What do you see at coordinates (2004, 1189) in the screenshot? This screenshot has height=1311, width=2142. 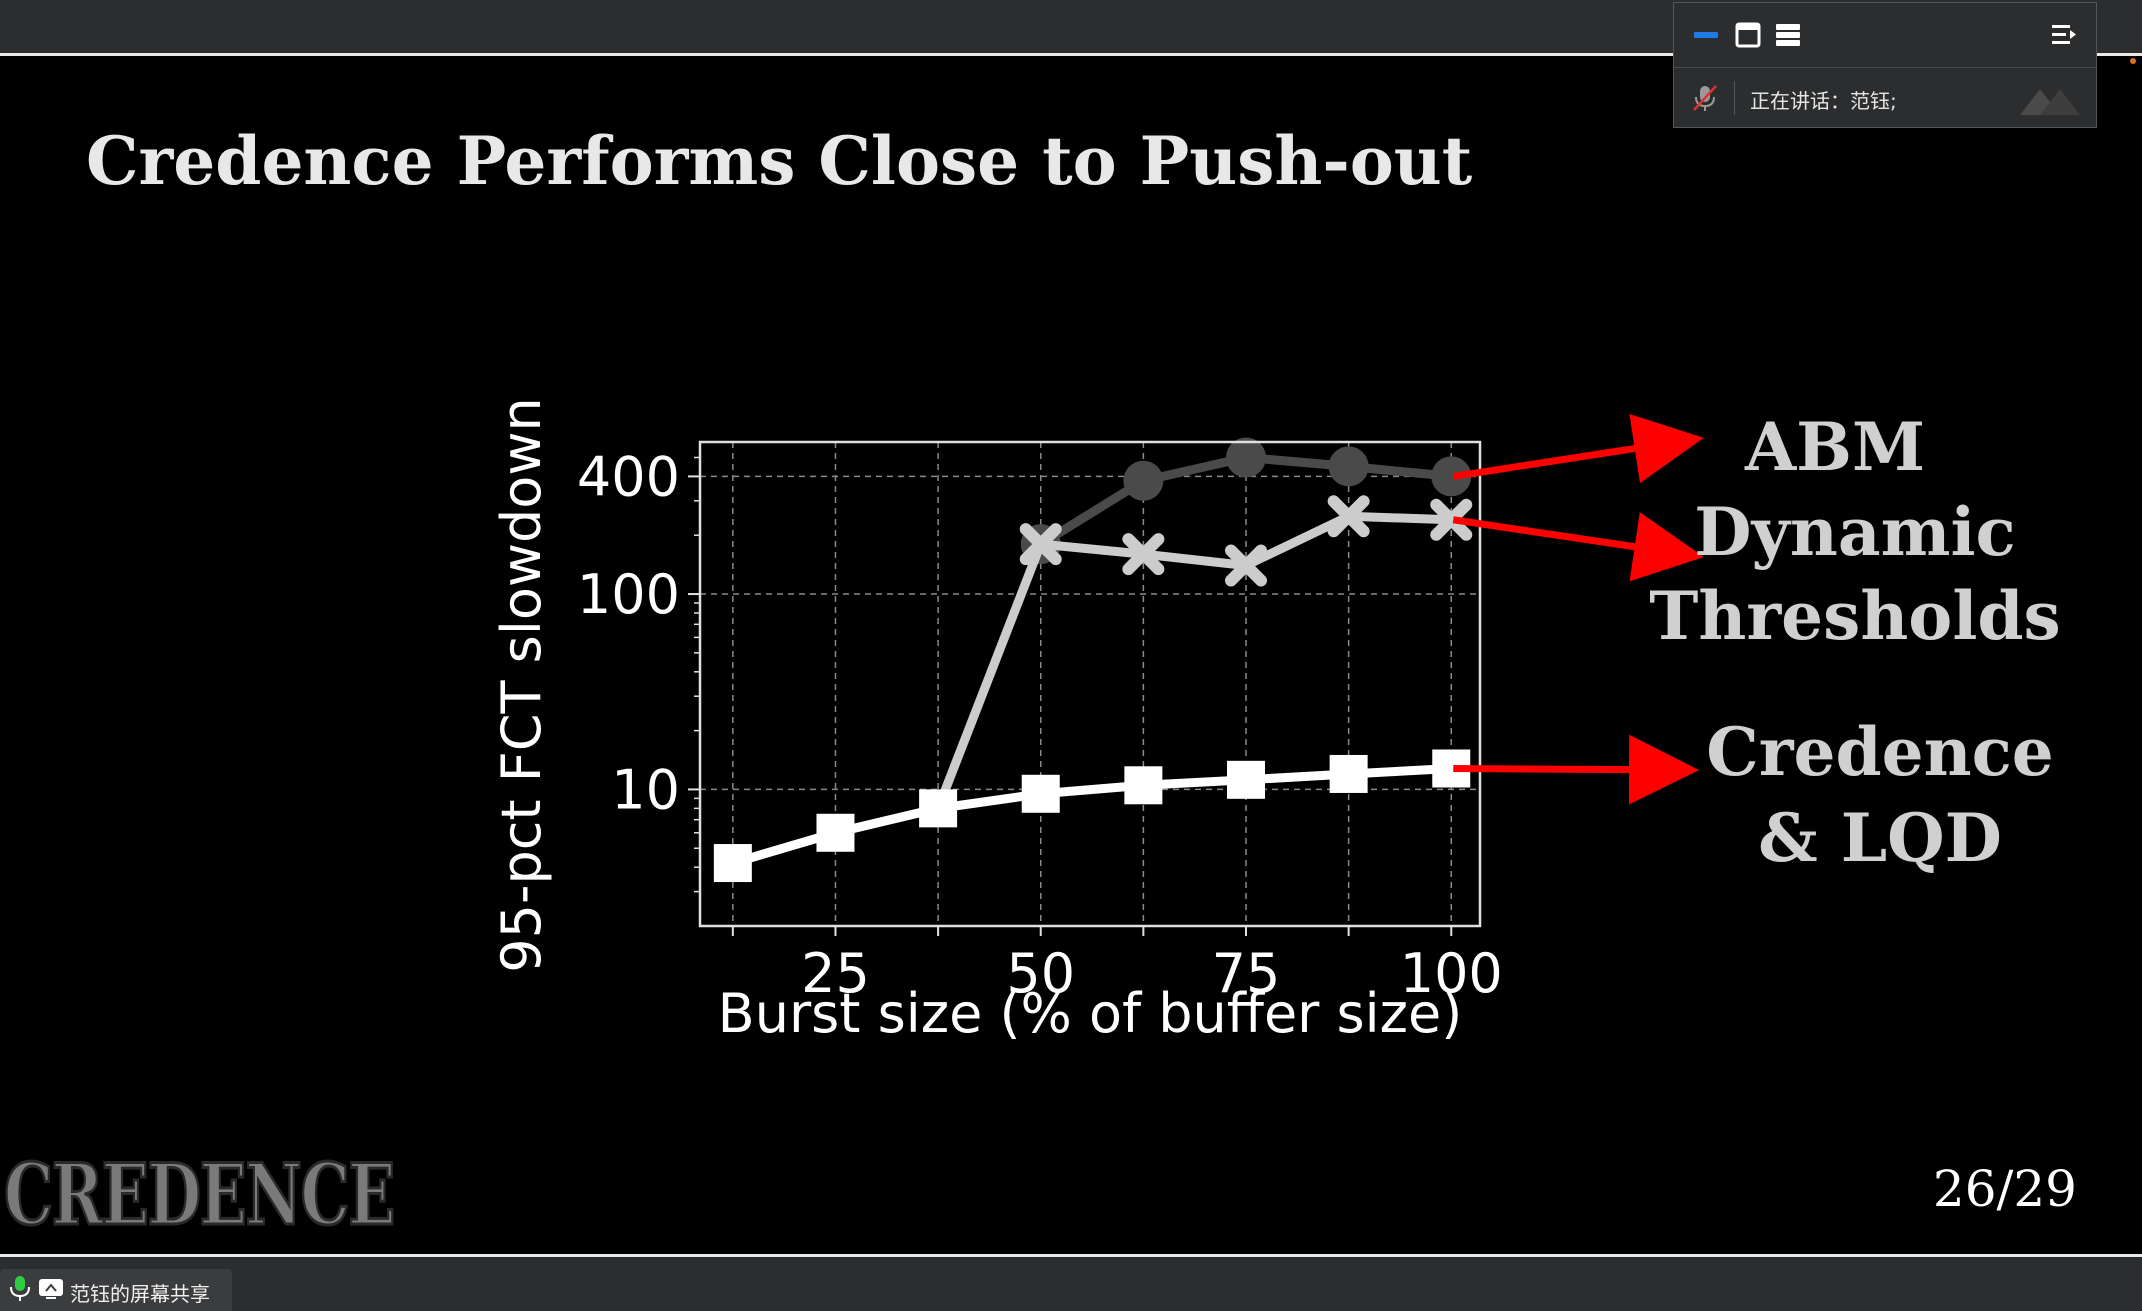 I see `page-number: 26/29` at bounding box center [2004, 1189].